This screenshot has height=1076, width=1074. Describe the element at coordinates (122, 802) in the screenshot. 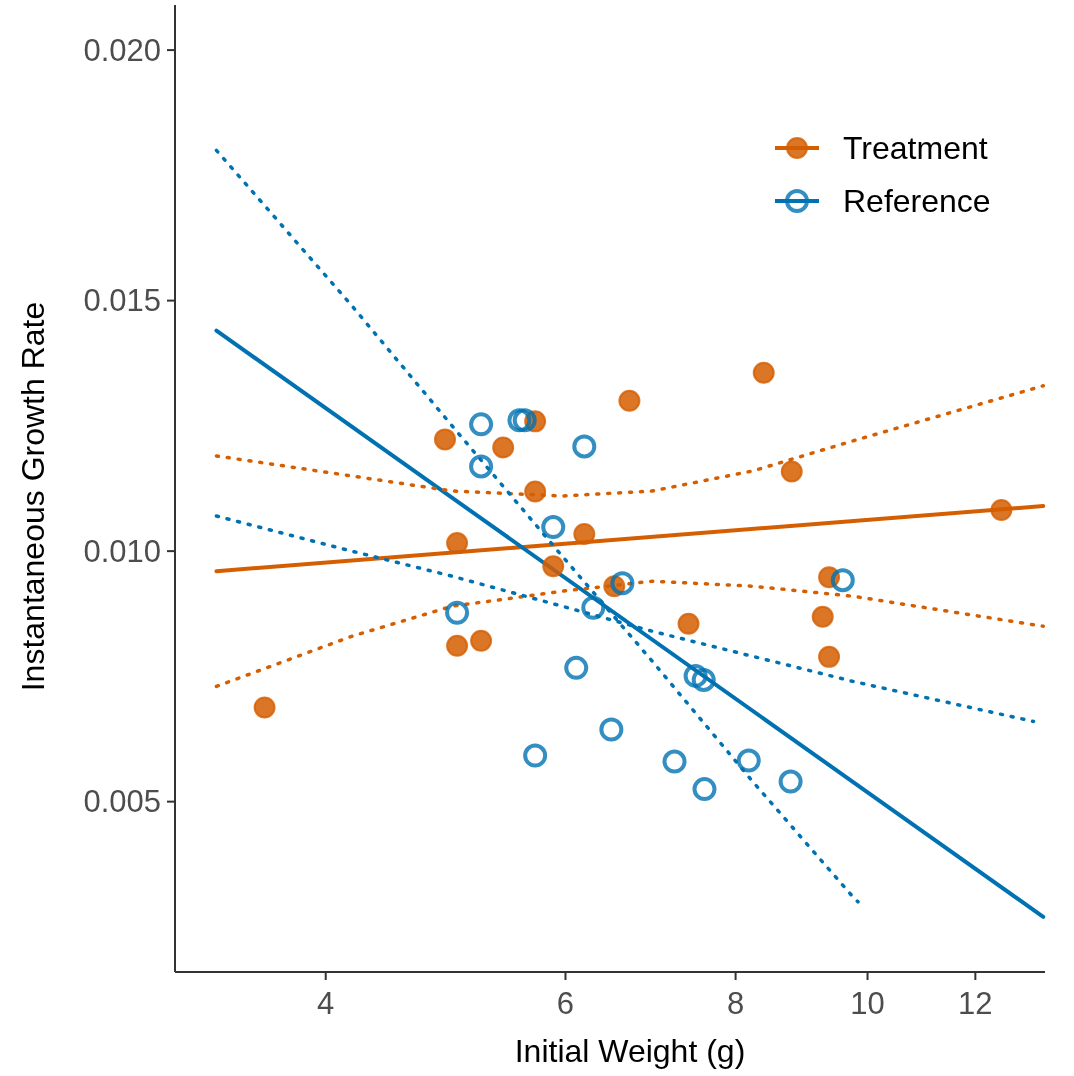

I see `y-tick-label: 0.005` at that location.